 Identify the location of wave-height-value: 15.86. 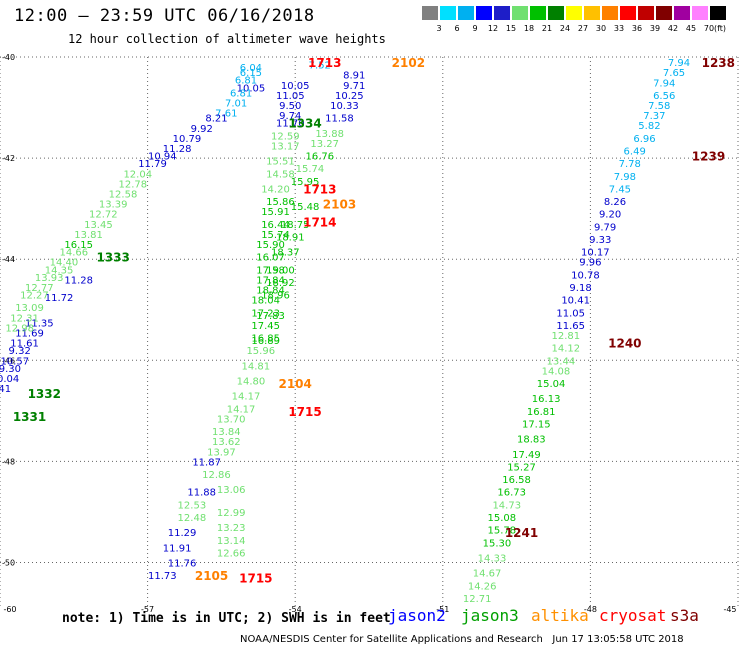
(280, 202).